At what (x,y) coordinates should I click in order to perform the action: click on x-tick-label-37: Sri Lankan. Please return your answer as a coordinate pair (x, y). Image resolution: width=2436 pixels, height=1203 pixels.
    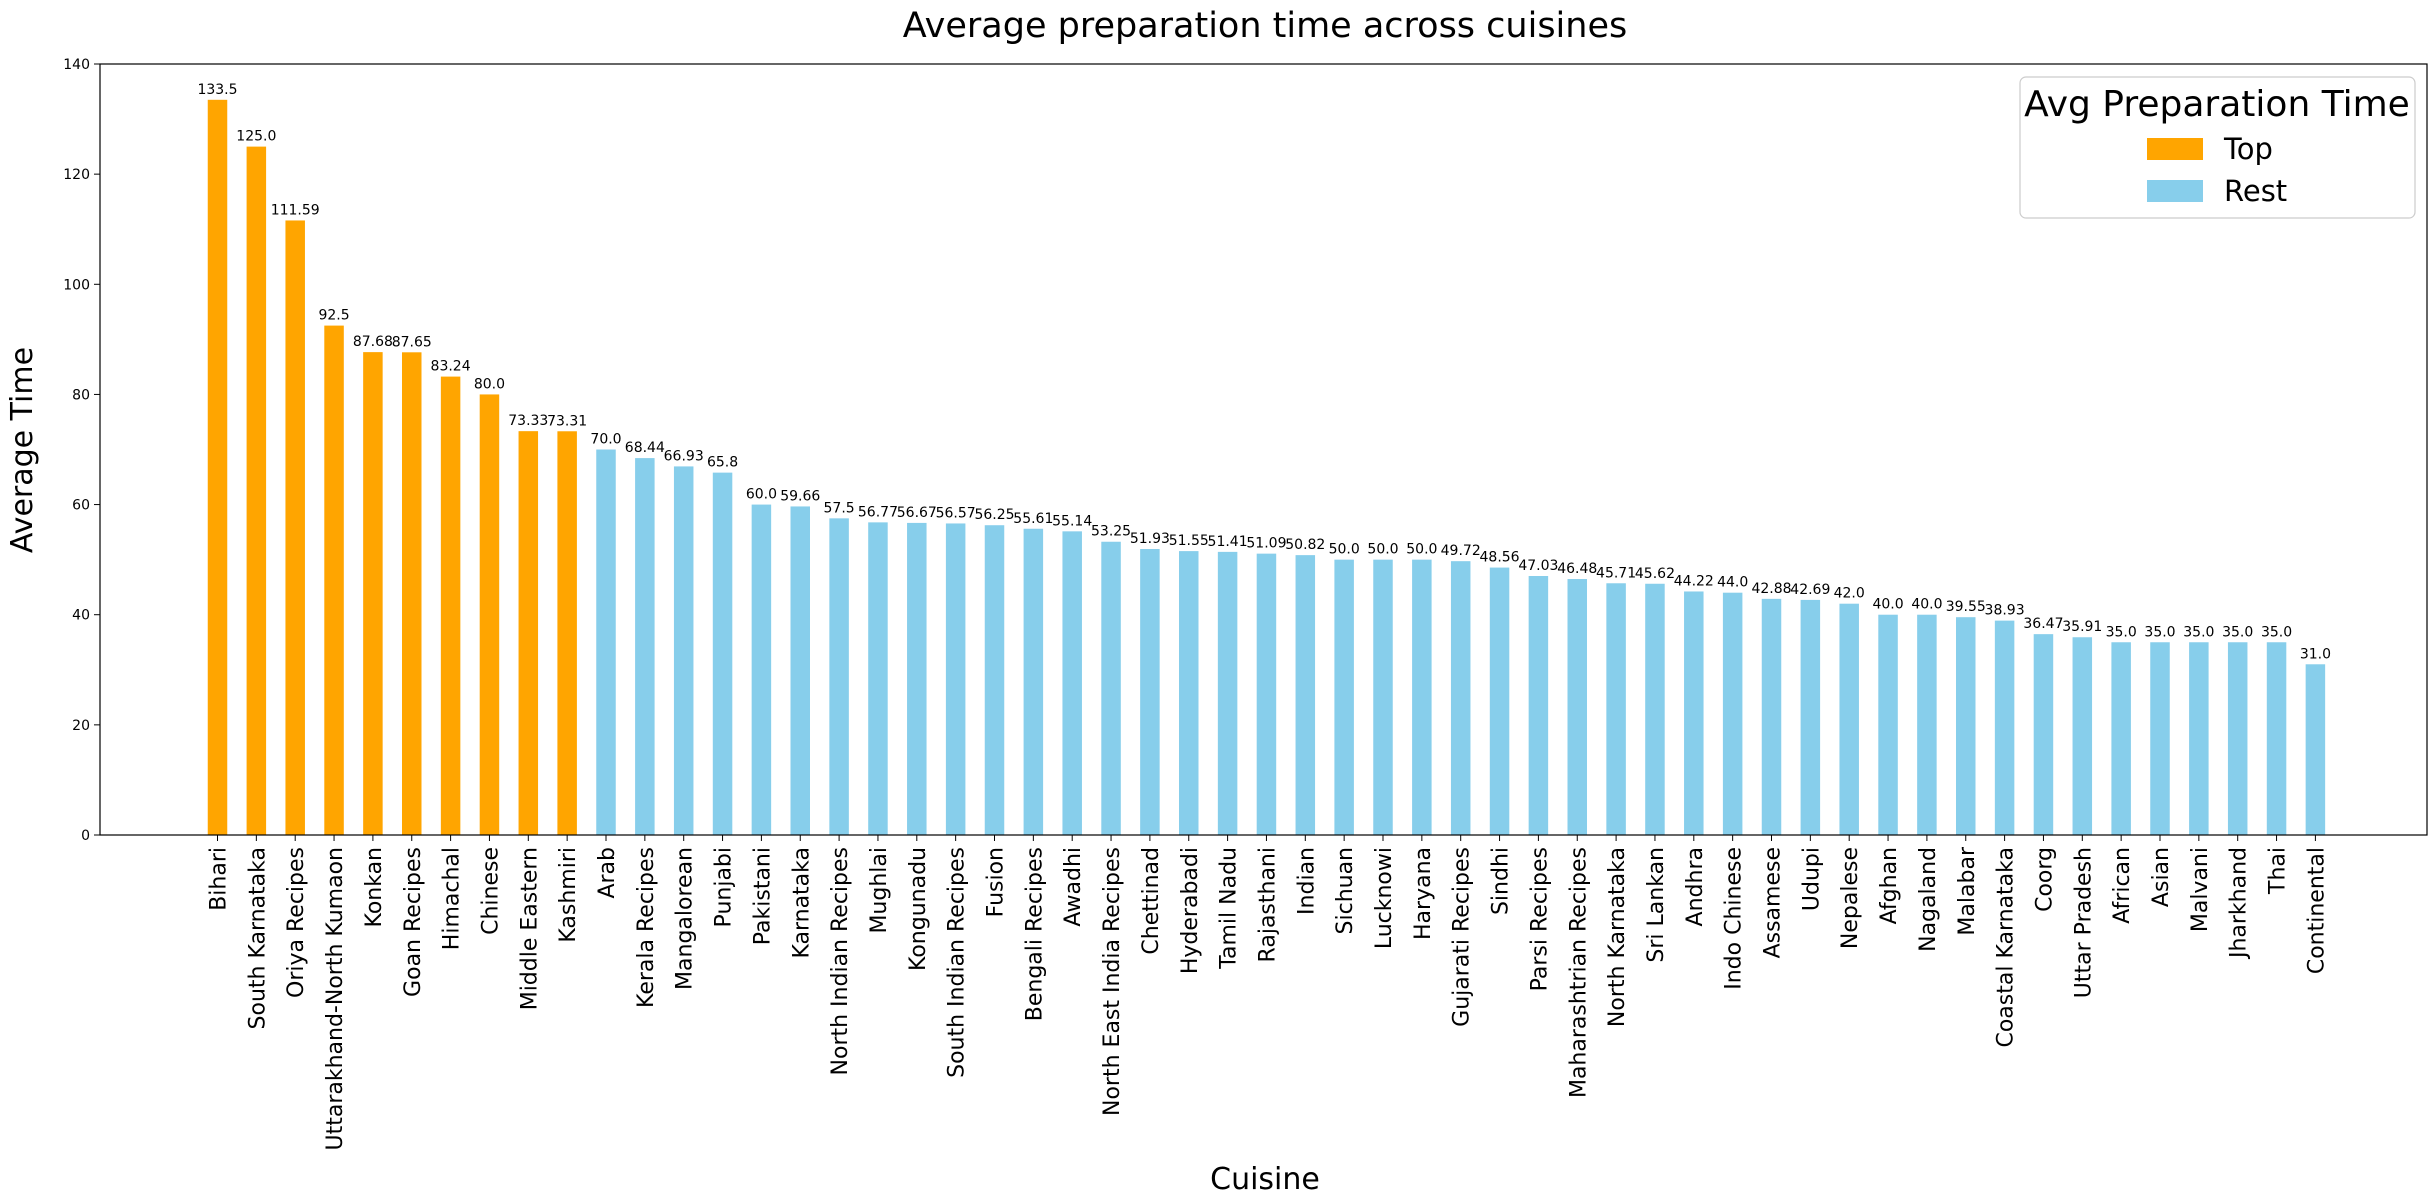
    Looking at the image, I should click on (1656, 905).